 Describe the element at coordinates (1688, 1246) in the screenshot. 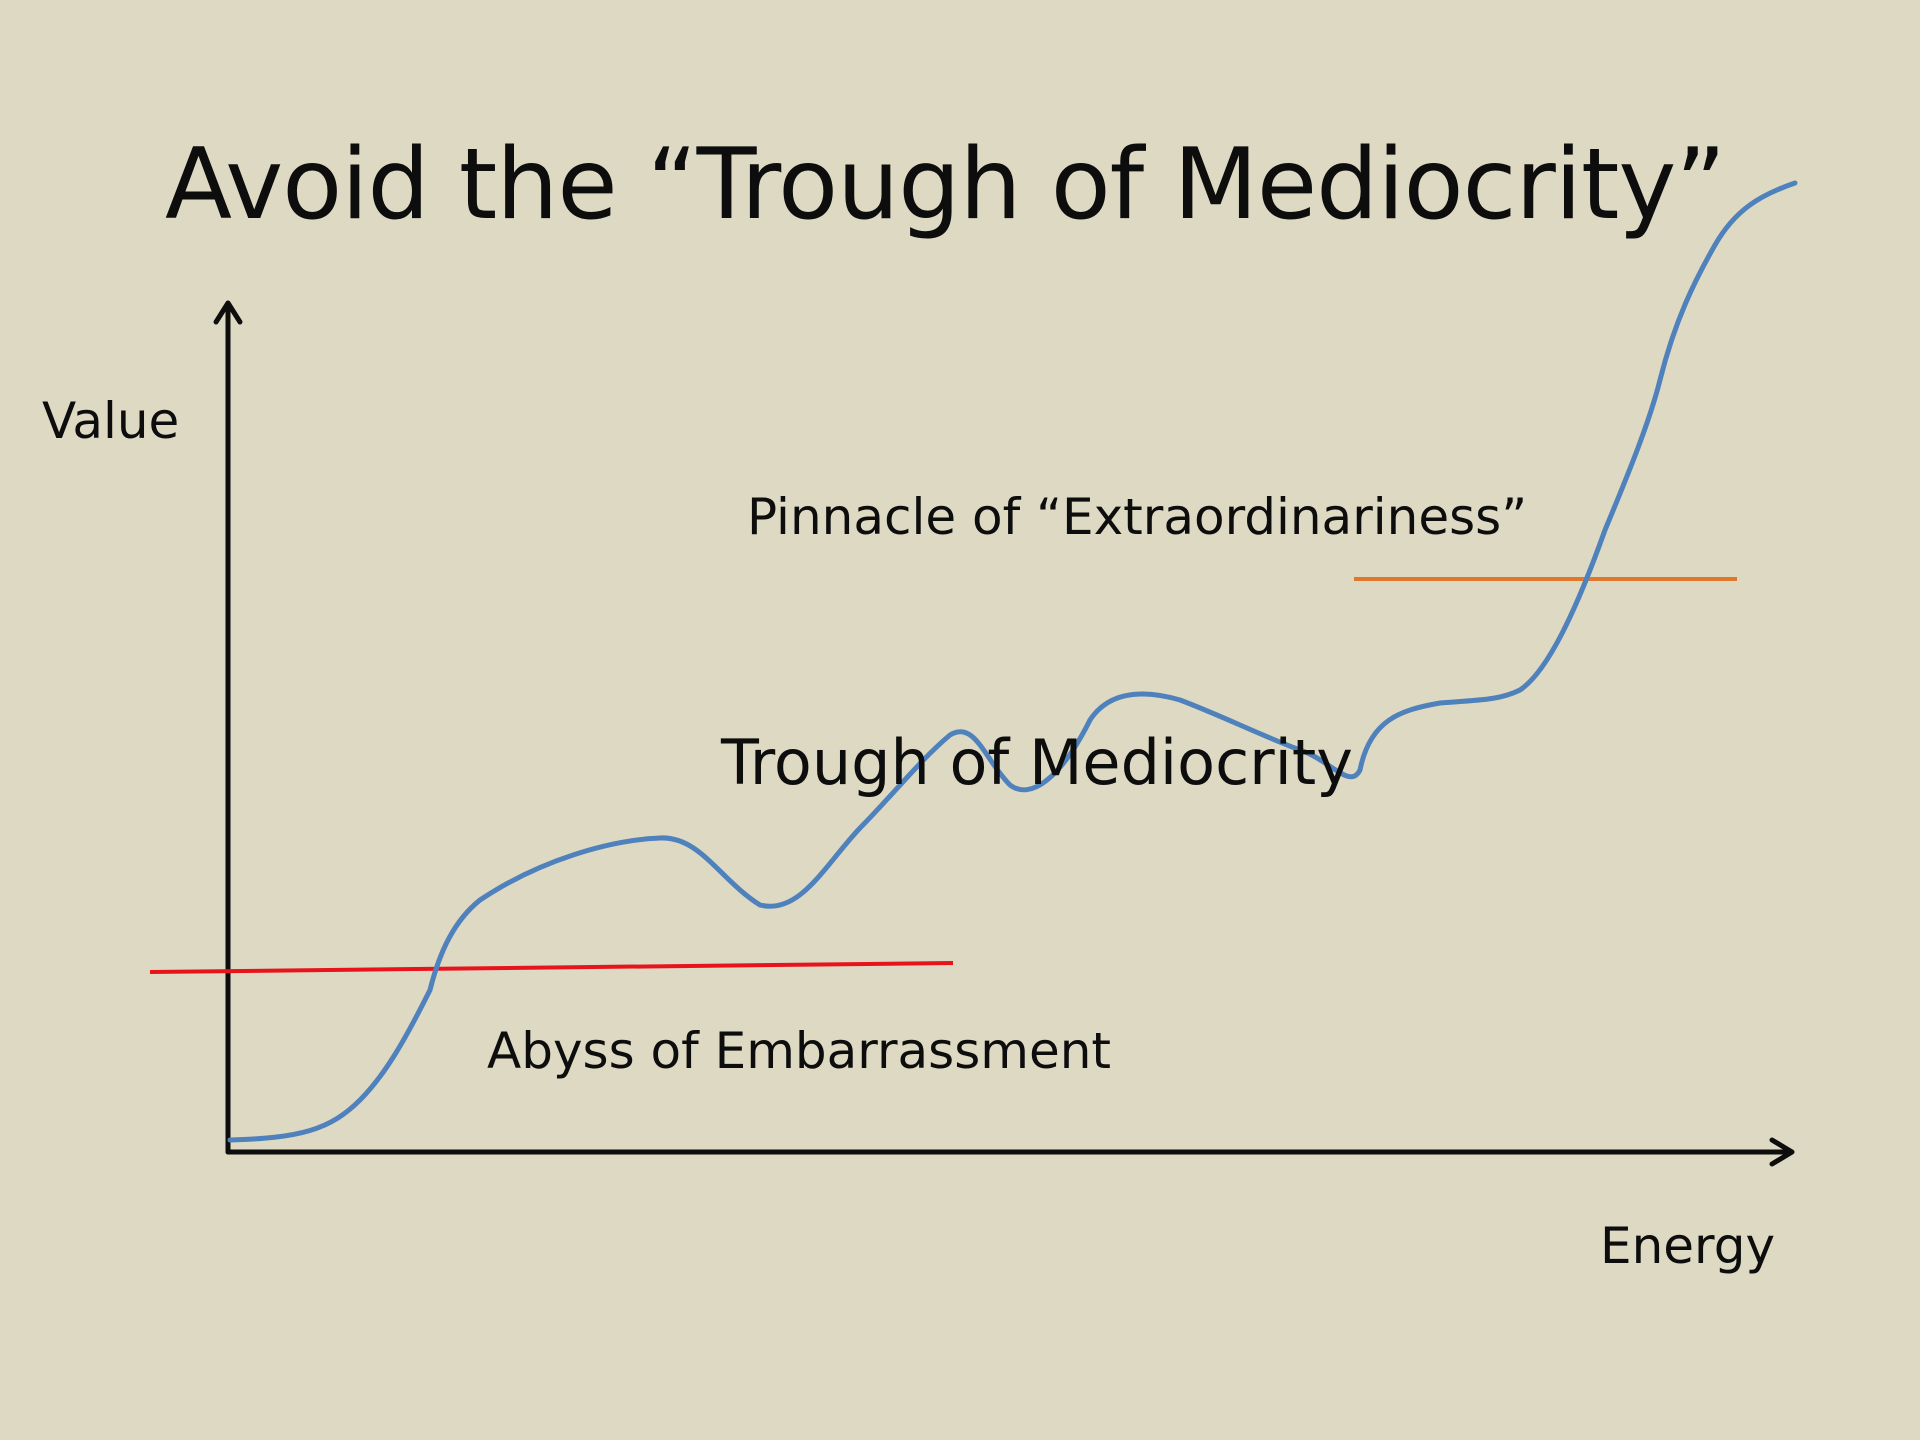

I see `x-axis-label: Energy` at that location.